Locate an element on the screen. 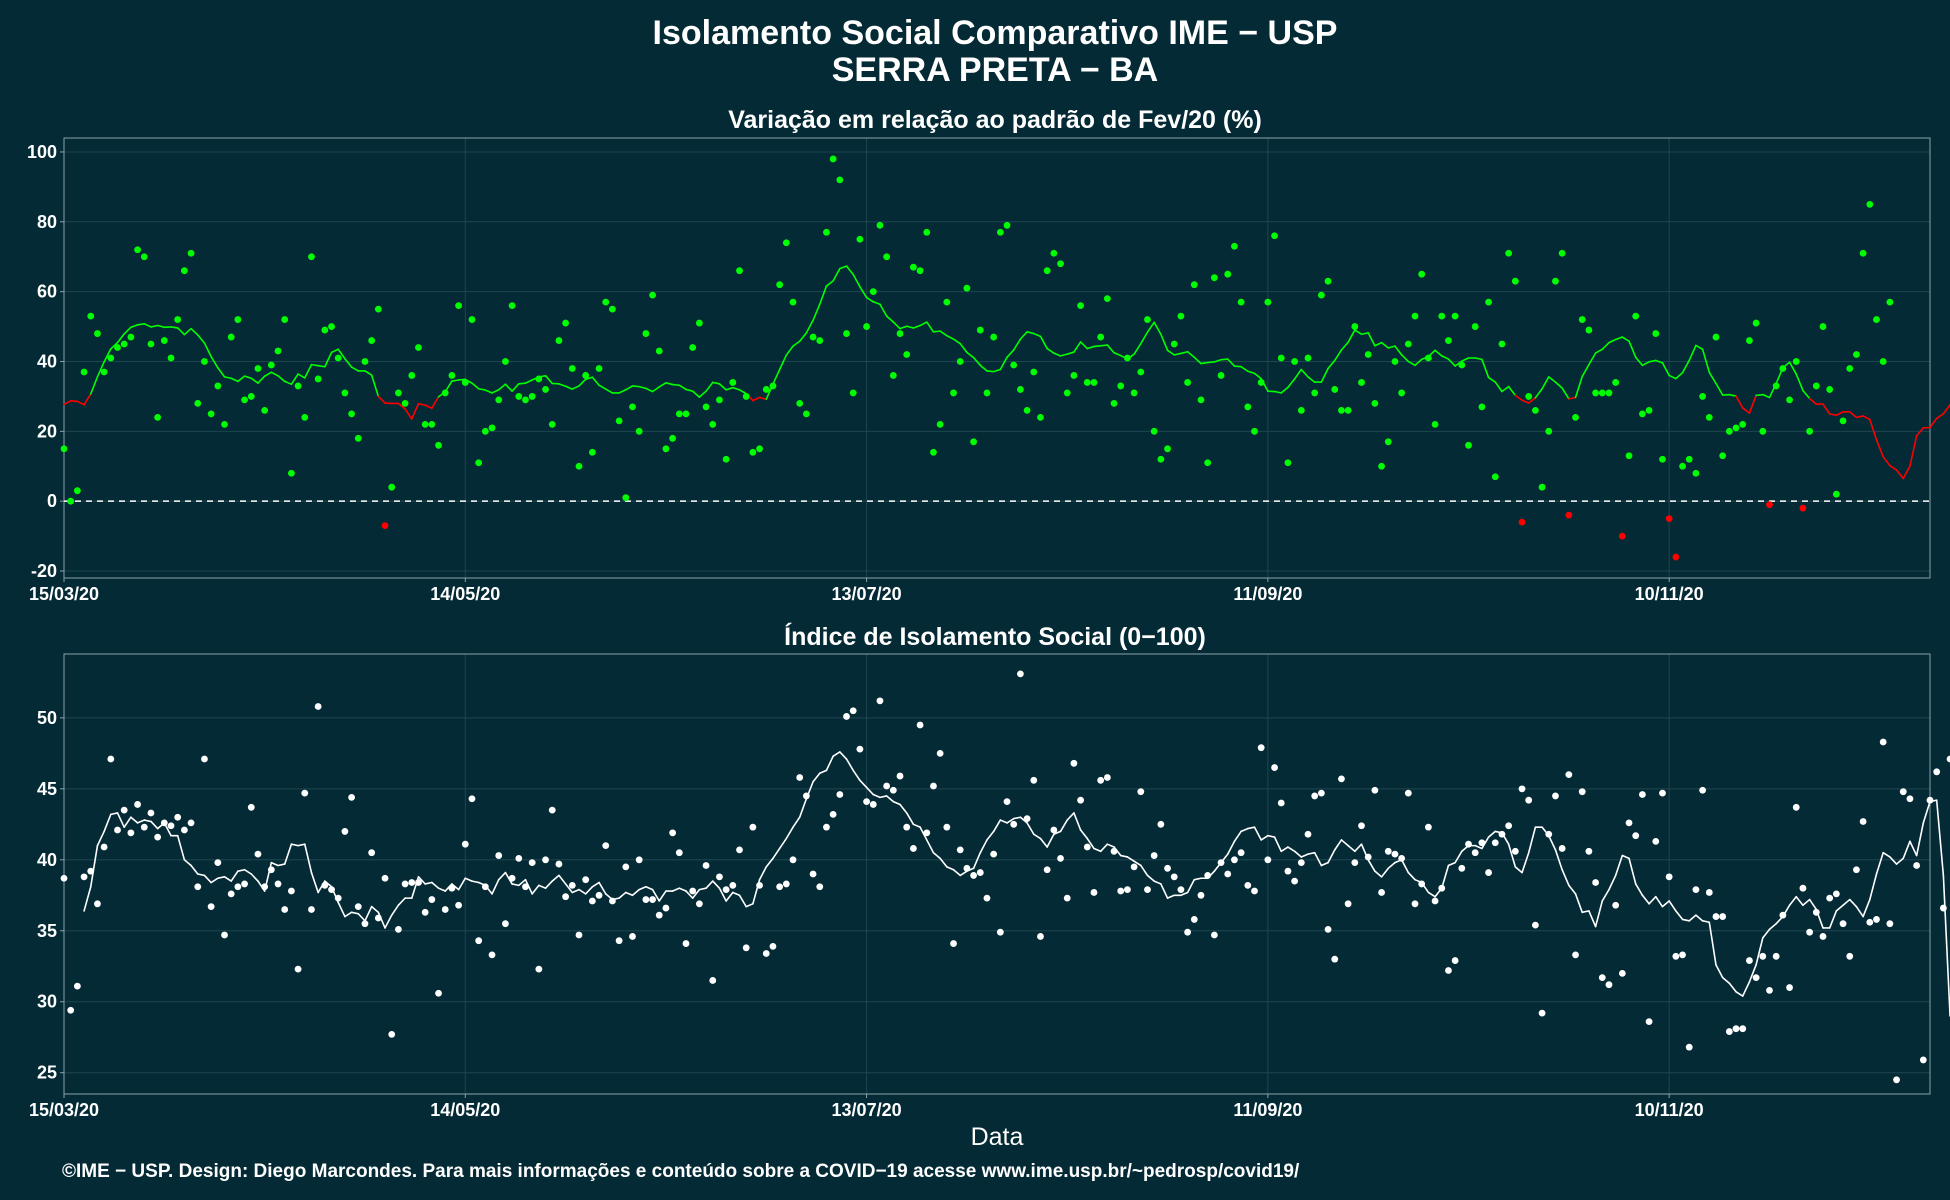 This screenshot has width=1950, height=1200. x-tick-label: 14/05/20 is located at coordinates (465, 594).